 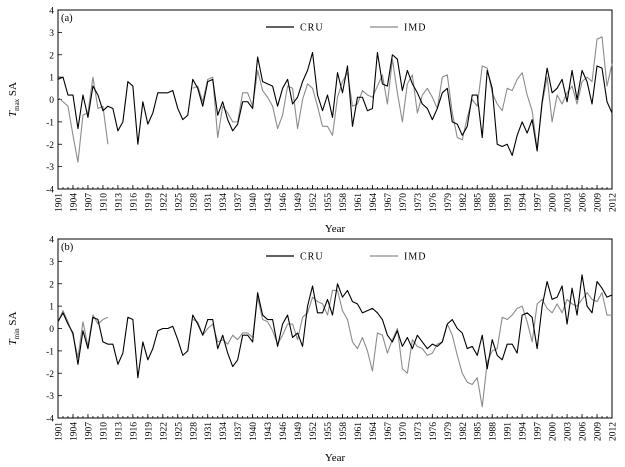 I want to click on x-tick-label-b: 1940, so click(x=254, y=431).